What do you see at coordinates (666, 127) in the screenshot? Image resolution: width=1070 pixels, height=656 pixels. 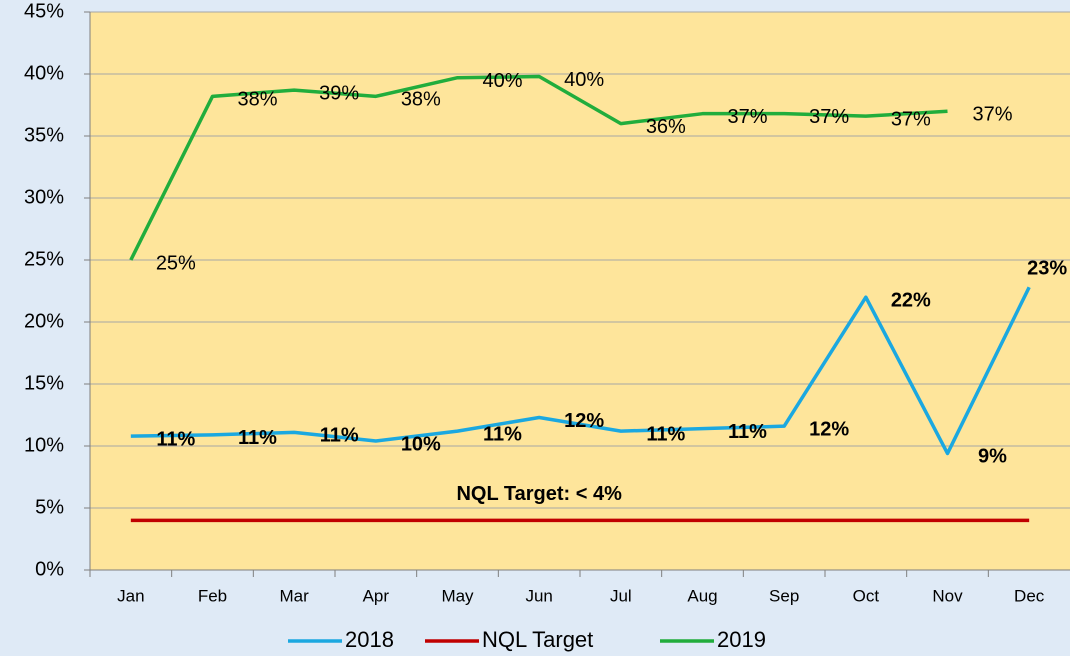 I see `data-label: 36%` at bounding box center [666, 127].